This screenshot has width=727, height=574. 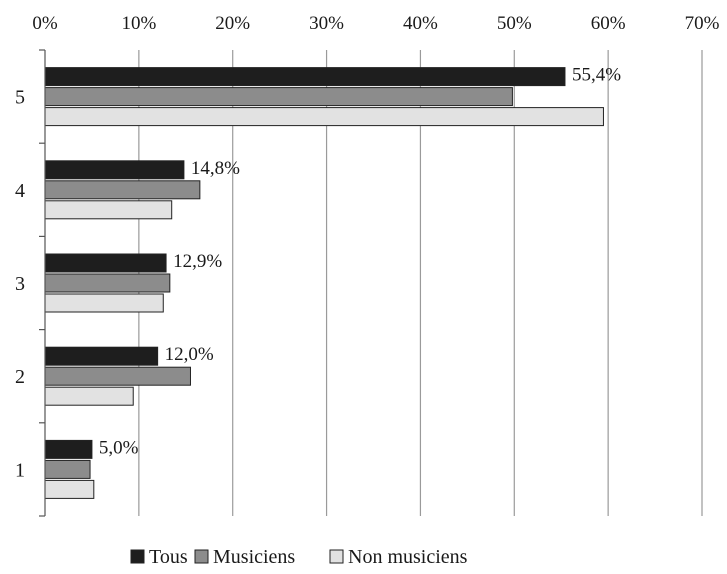 What do you see at coordinates (420, 23) in the screenshot?
I see `x-tick-label: 40%` at bounding box center [420, 23].